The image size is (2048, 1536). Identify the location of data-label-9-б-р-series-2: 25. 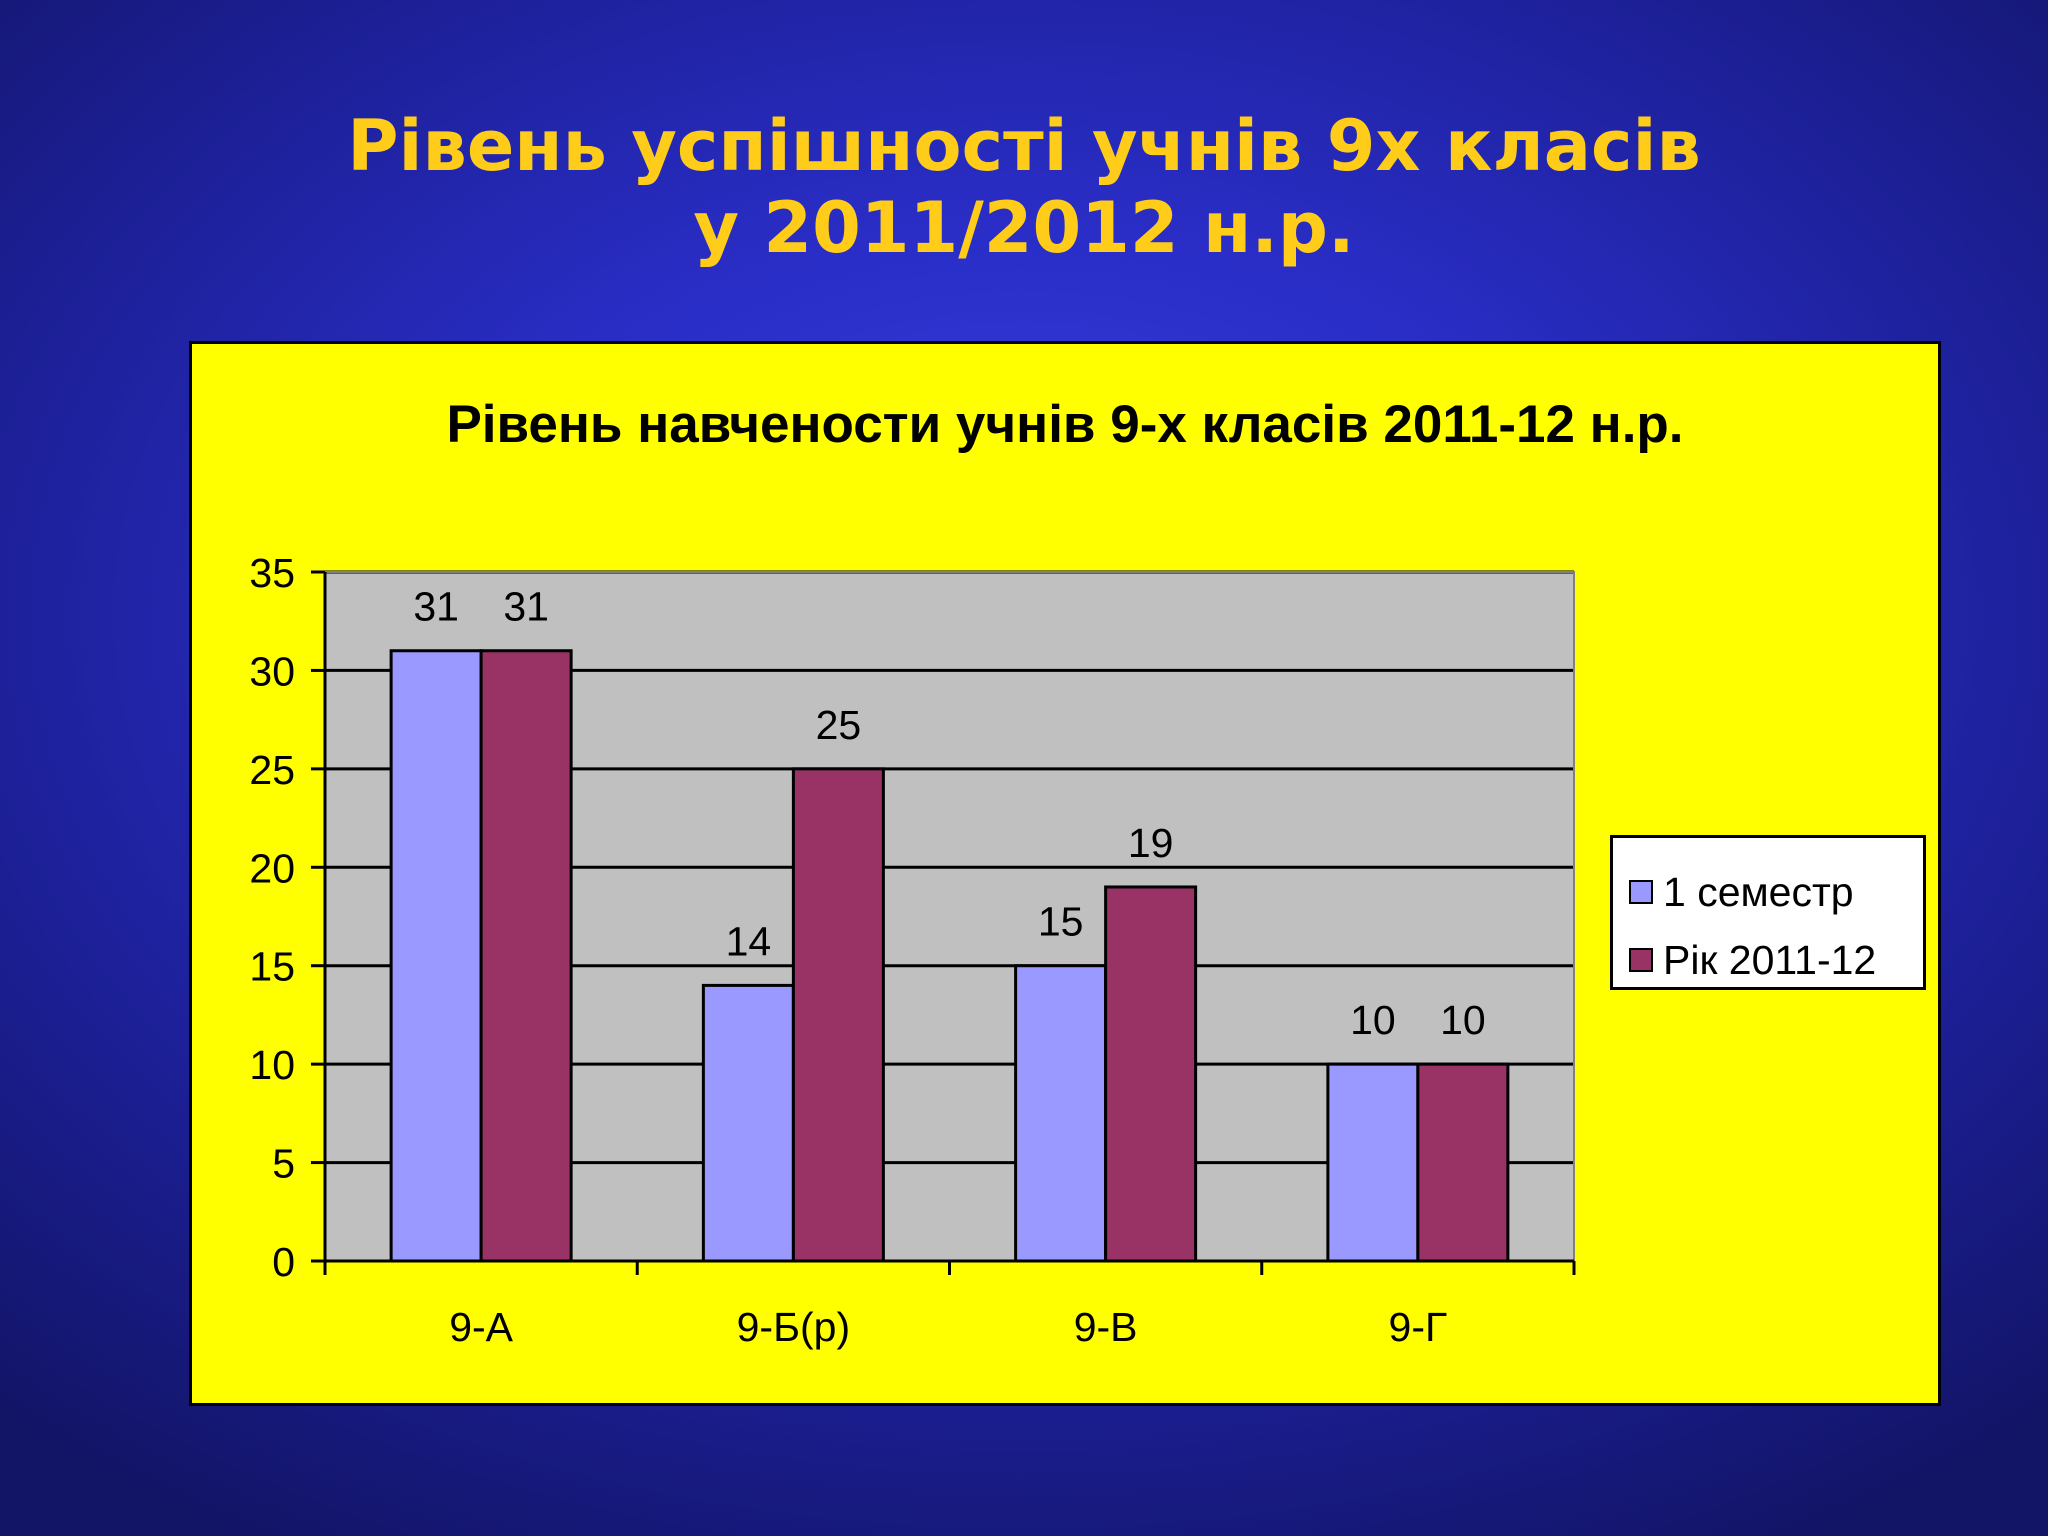
(839, 725).